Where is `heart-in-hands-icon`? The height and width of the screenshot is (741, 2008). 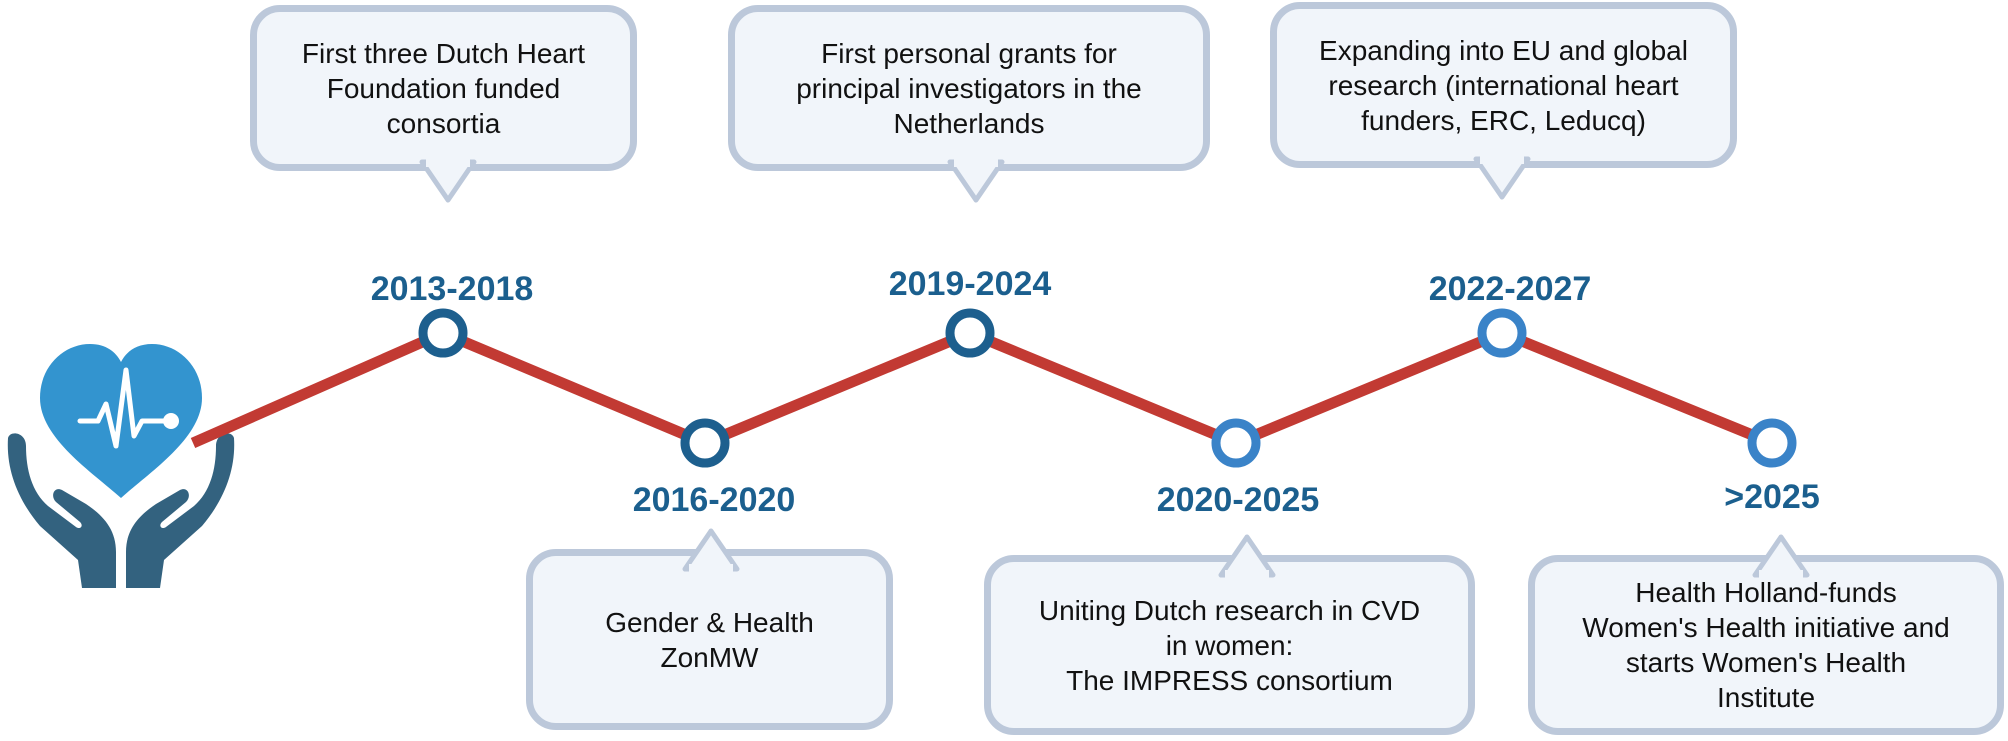 heart-in-hands-icon is located at coordinates (121, 466).